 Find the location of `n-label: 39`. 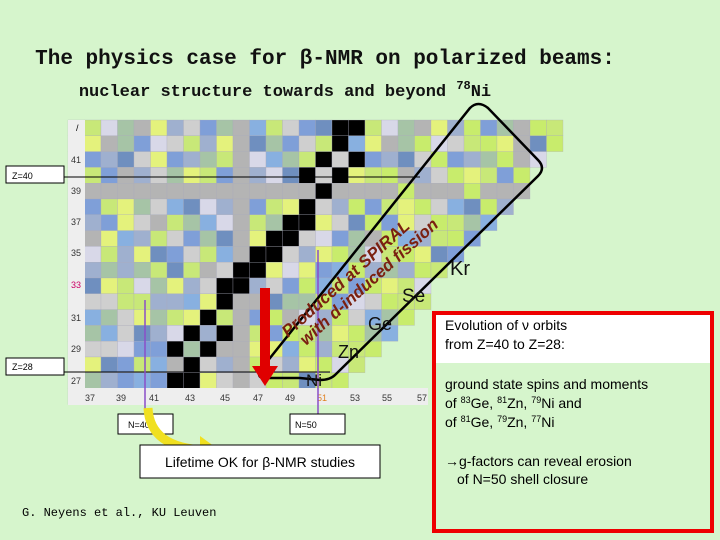

n-label: 39 is located at coordinates (121, 398).